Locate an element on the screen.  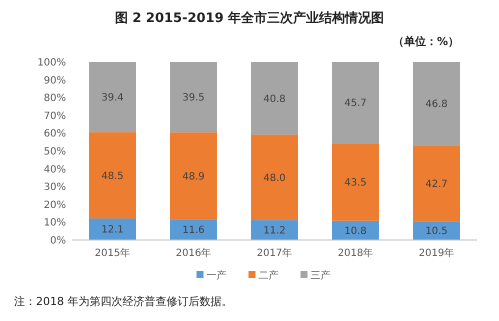
y-tick-label: 70% is located at coordinates (55, 116).